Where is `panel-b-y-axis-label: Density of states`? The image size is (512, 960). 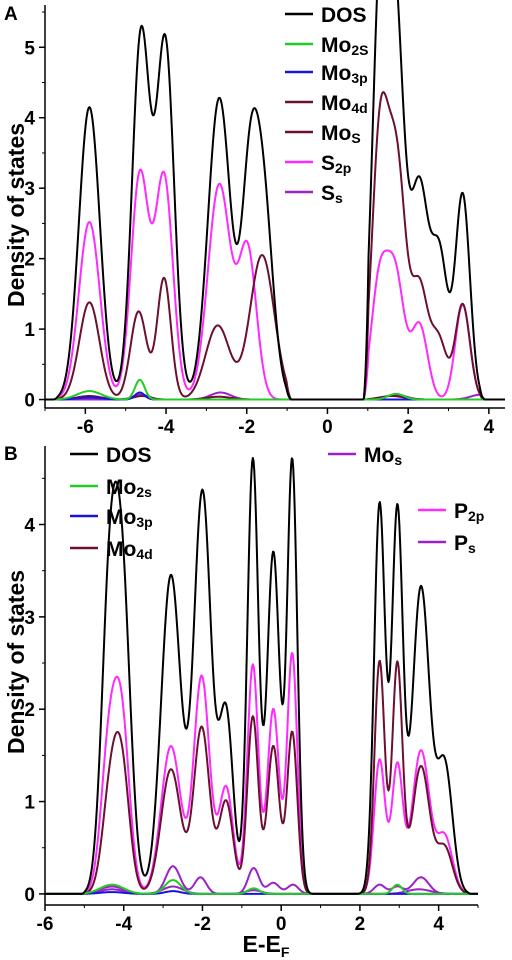 panel-b-y-axis-label: Density of states is located at coordinates (16, 662).